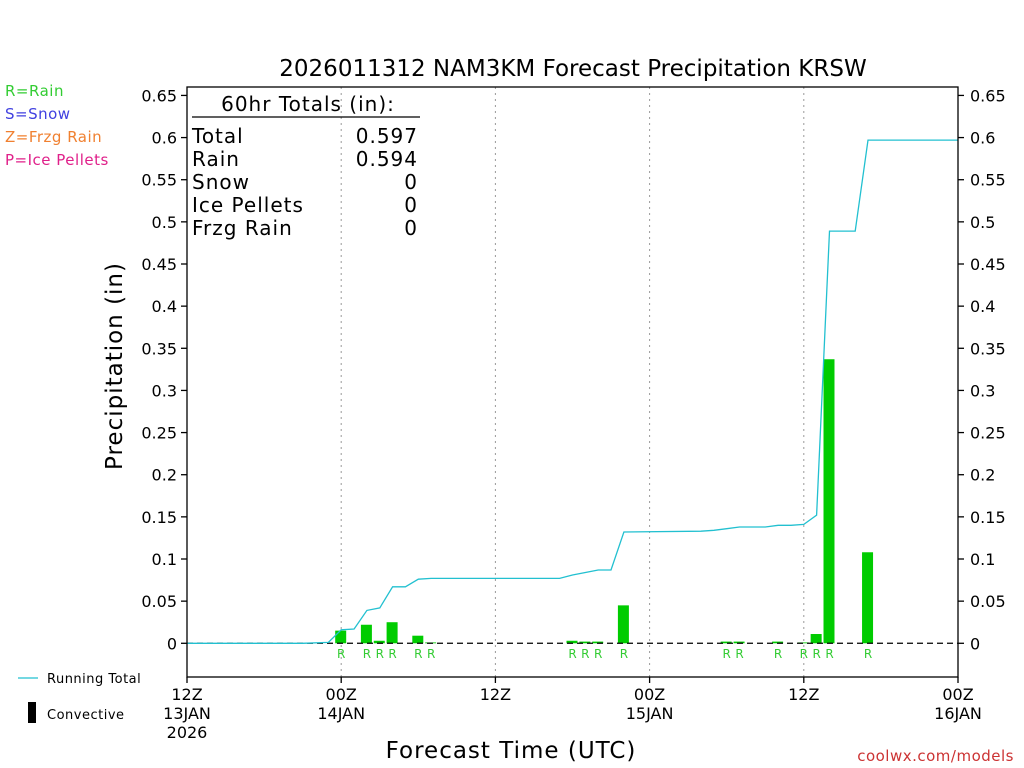  Describe the element at coordinates (982, 222) in the screenshot. I see `y-tick-label-right-10: 0.5` at that location.